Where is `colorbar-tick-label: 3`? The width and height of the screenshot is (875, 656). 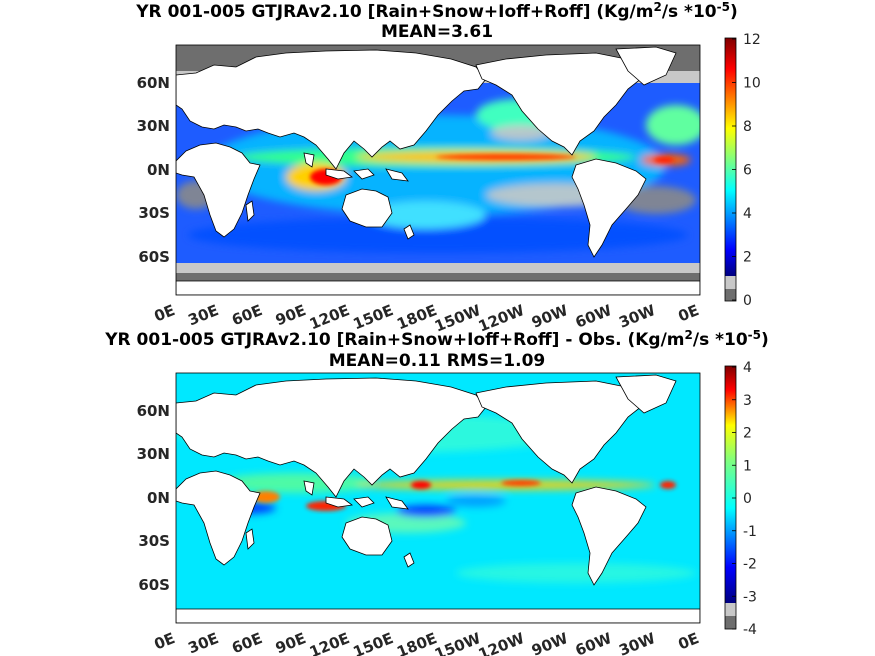
colorbar-tick-label: 3 is located at coordinates (747, 401).